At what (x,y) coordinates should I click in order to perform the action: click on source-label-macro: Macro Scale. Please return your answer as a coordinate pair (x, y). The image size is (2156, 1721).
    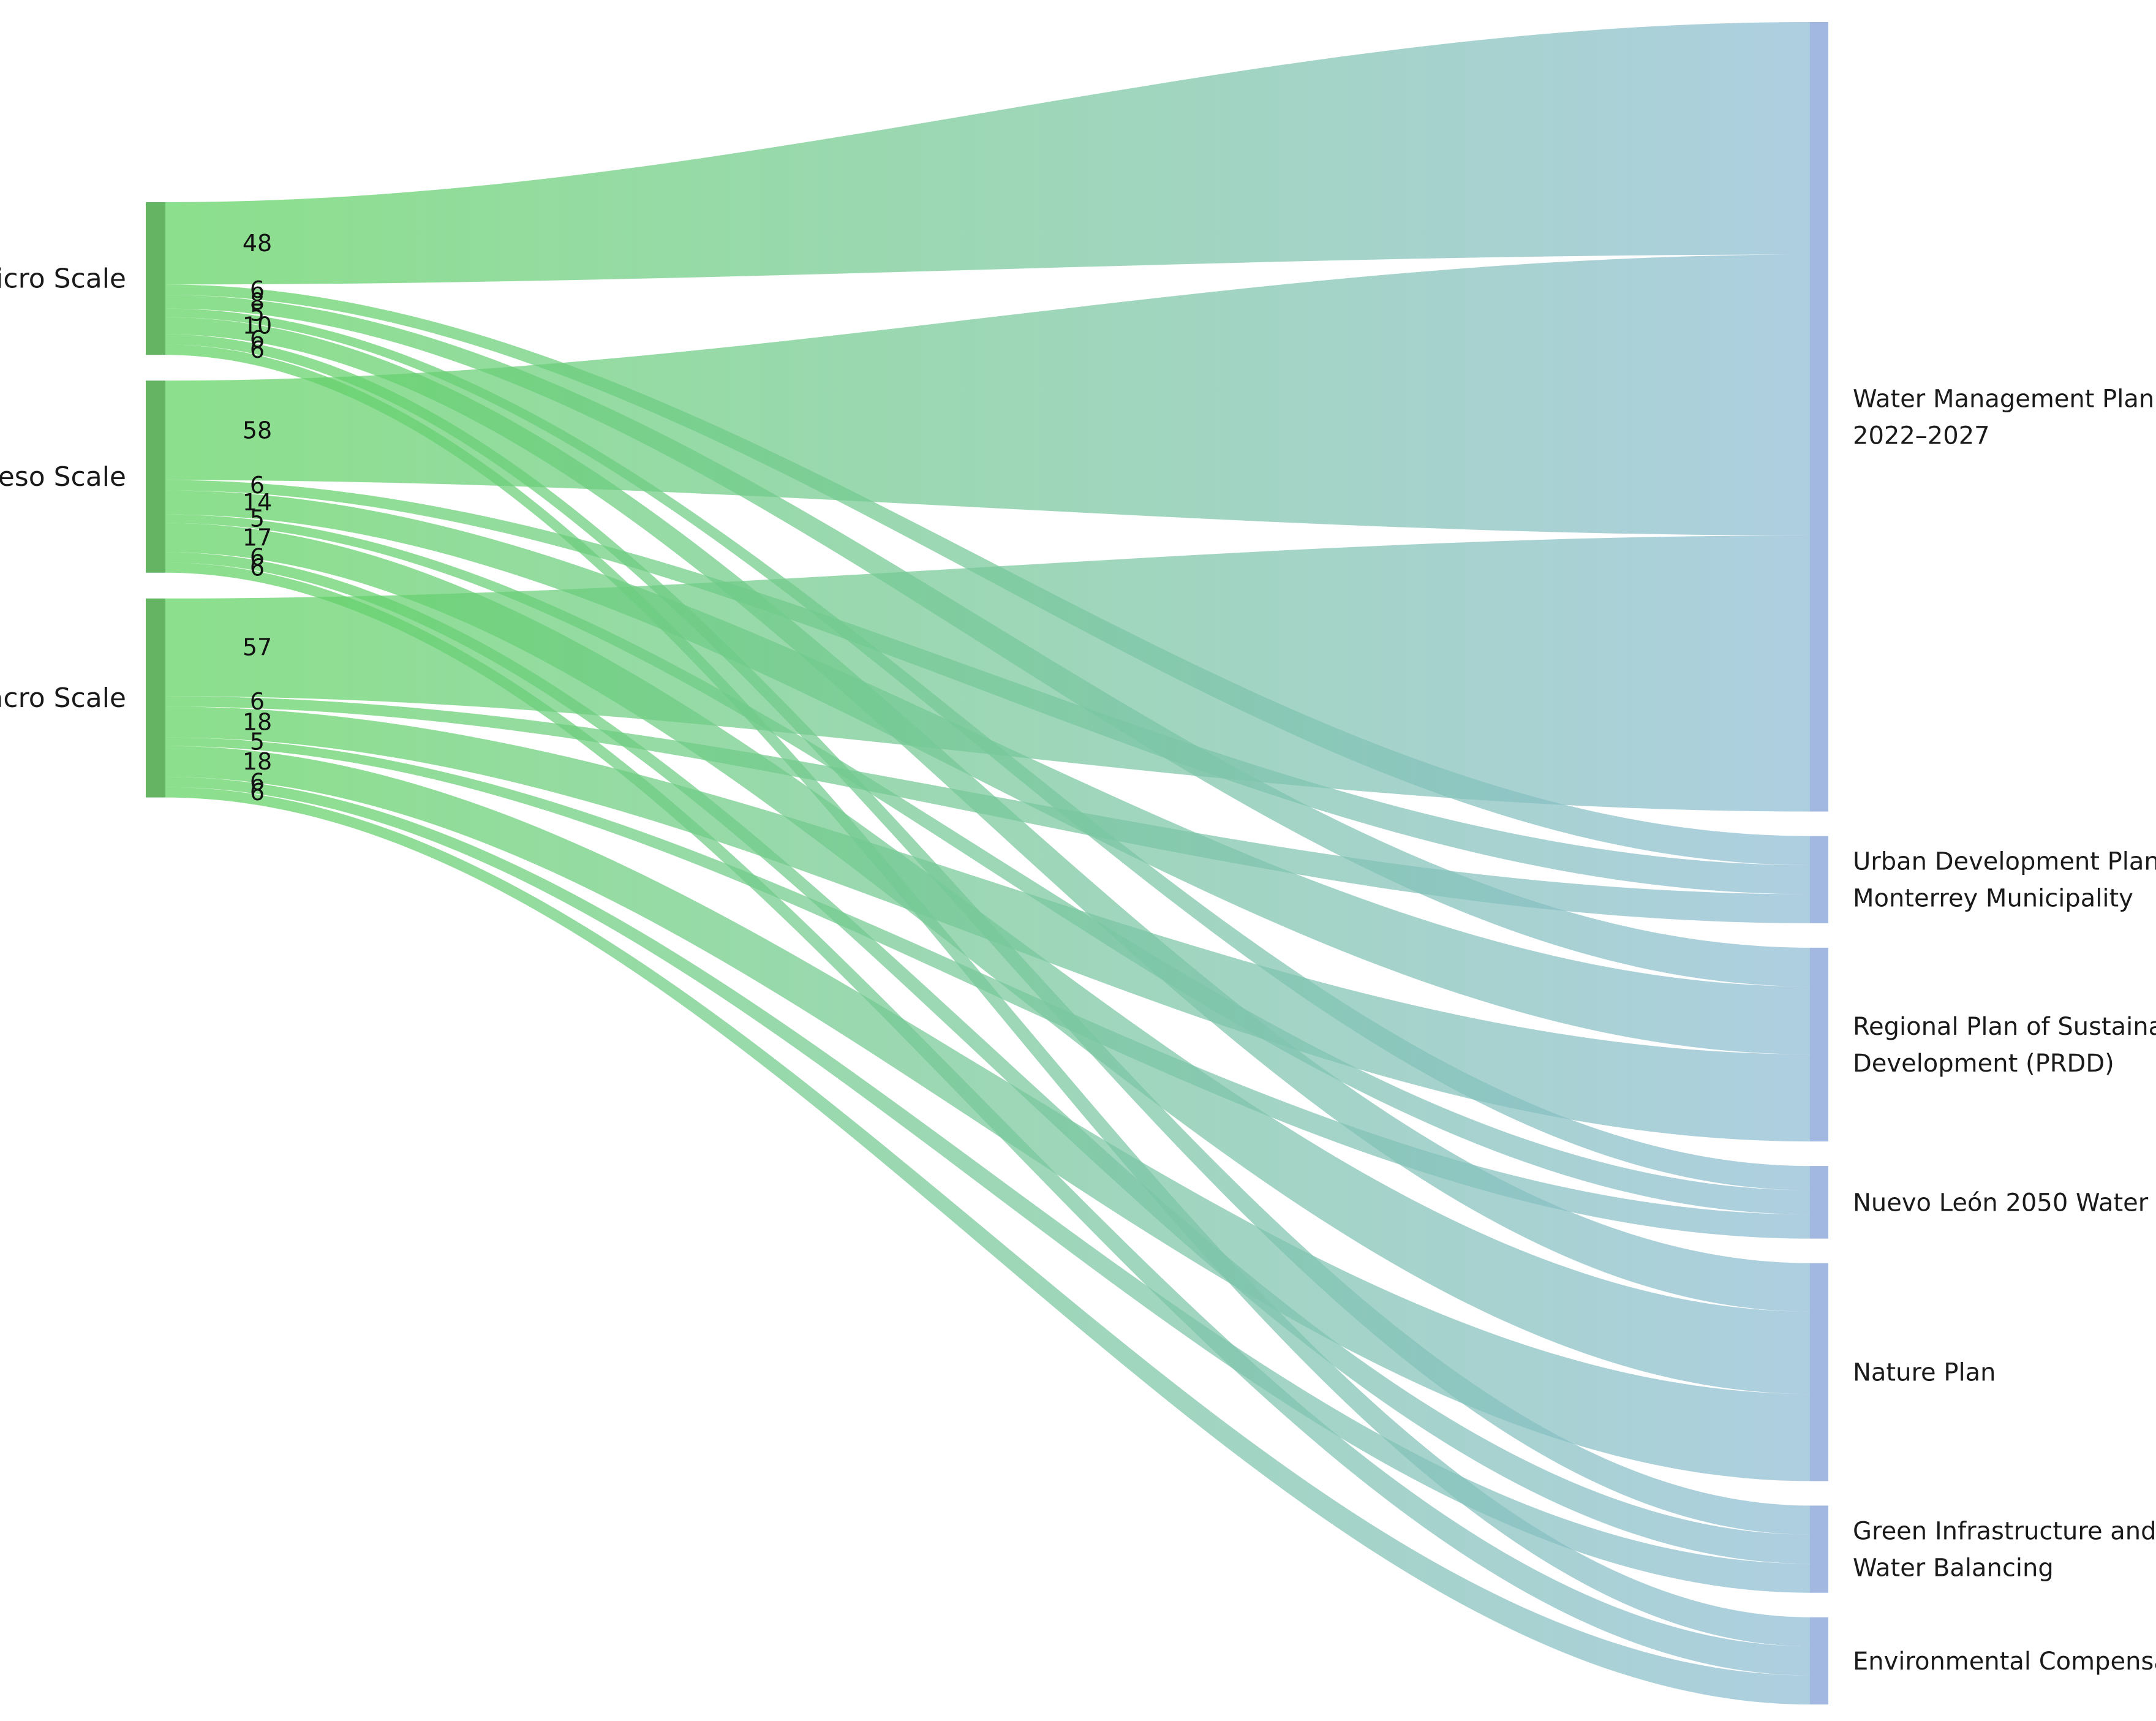
    Looking at the image, I should click on (63, 698).